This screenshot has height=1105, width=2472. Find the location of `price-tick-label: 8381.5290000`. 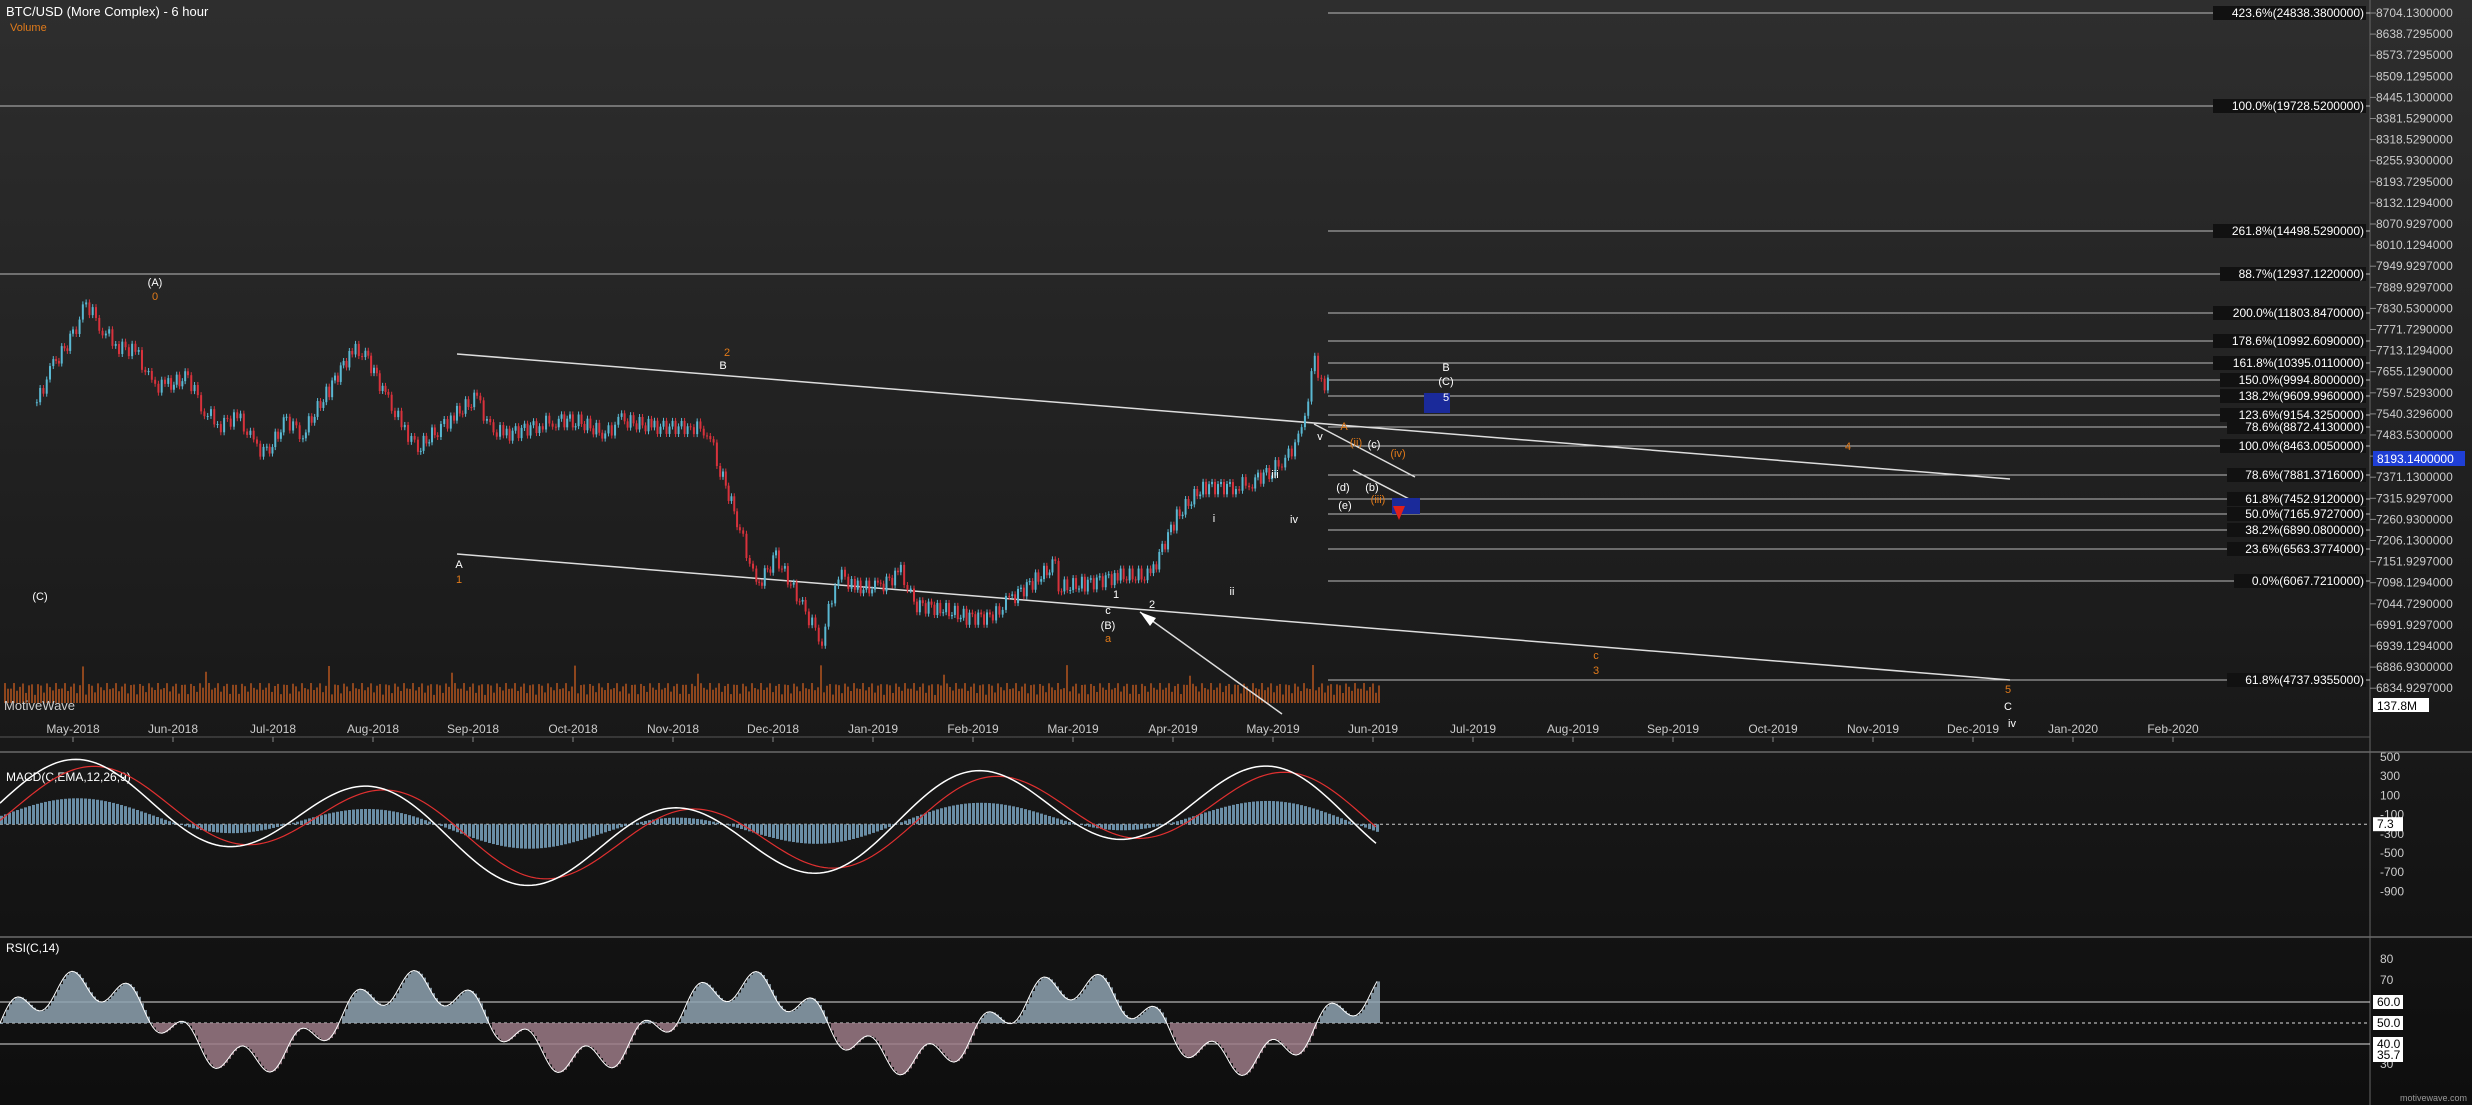

price-tick-label: 8381.5290000 is located at coordinates (2414, 119).